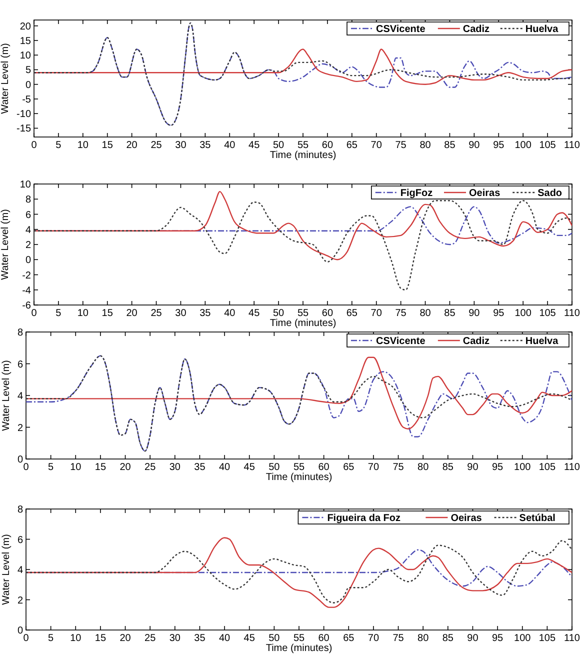 The height and width of the screenshot is (657, 588). Describe the element at coordinates (20, 540) in the screenshot. I see `y-tick-label: 6` at that location.